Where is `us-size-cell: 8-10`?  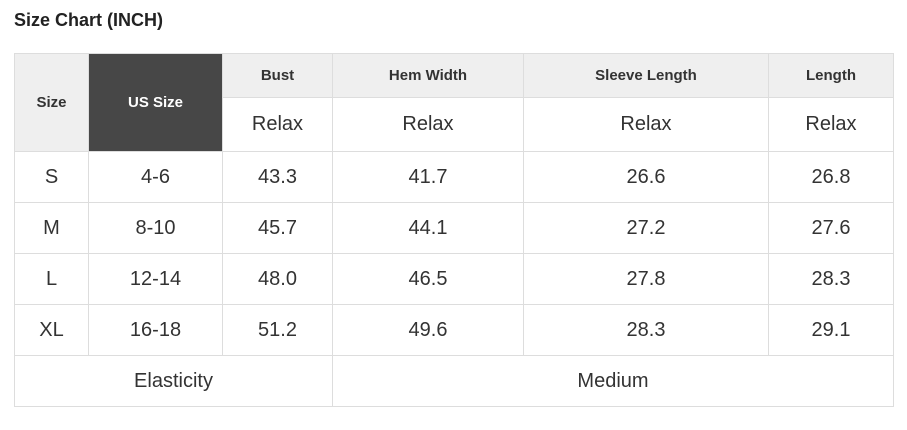 us-size-cell: 8-10 is located at coordinates (155, 228).